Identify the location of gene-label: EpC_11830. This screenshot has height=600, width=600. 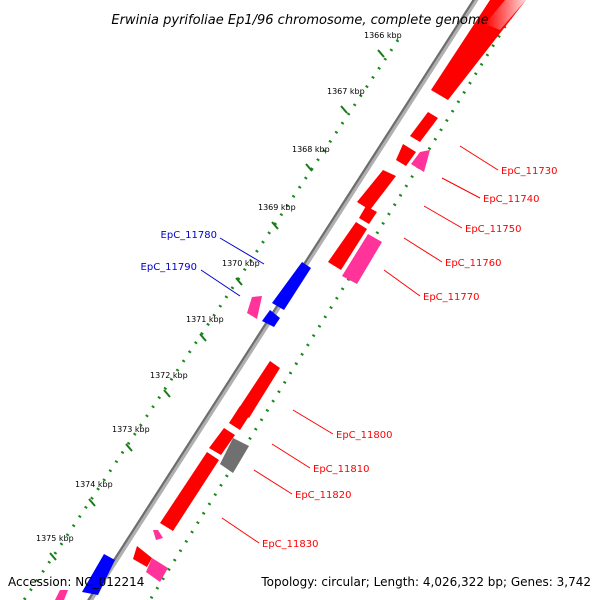
(290, 544).